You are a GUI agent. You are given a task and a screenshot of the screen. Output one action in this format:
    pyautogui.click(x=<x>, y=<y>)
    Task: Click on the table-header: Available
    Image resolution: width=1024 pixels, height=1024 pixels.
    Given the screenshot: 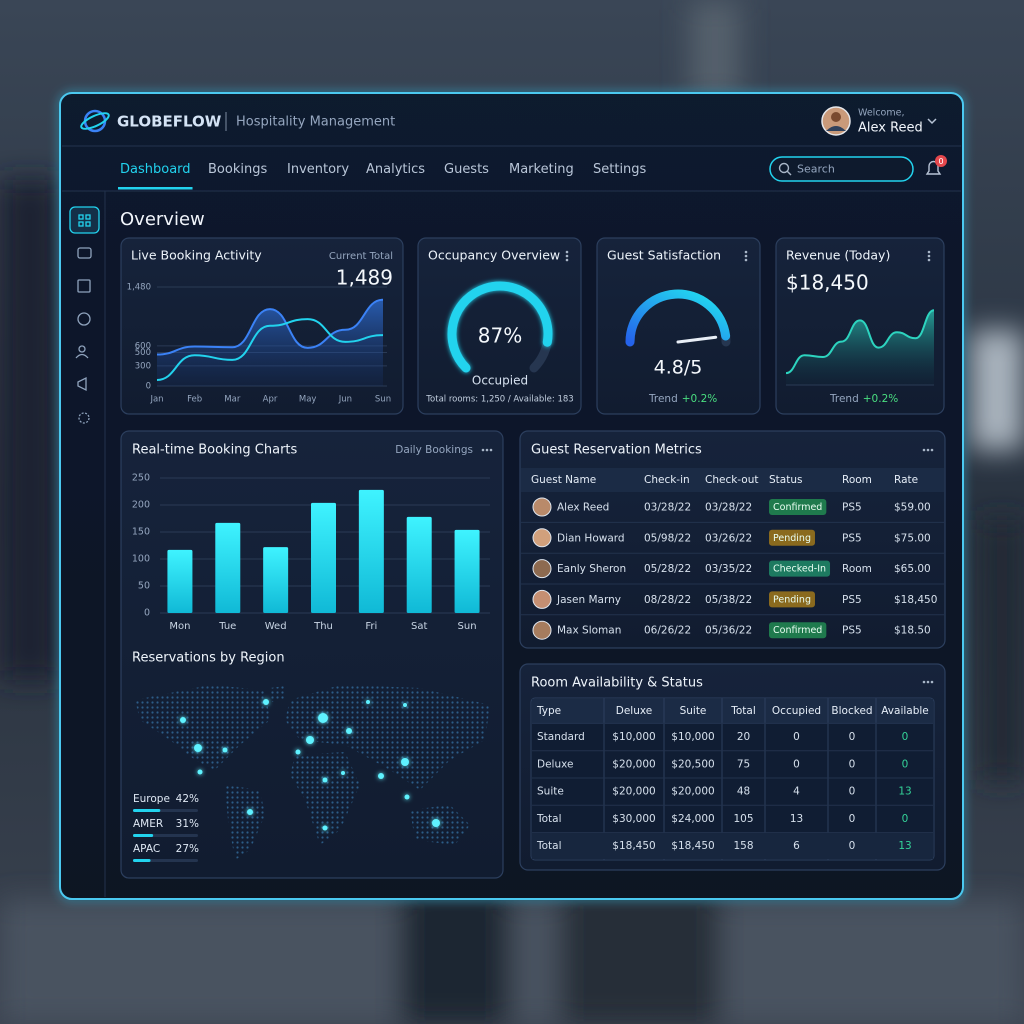 What is the action you would take?
    pyautogui.click(x=905, y=711)
    